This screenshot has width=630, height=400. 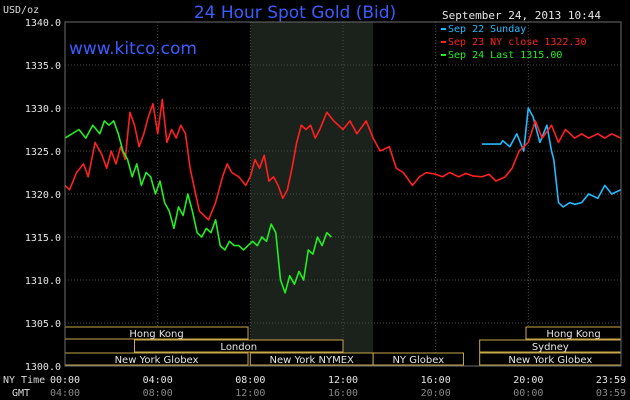 What do you see at coordinates (436, 393) in the screenshot?
I see `x-tick-label-gmt: 20:00` at bounding box center [436, 393].